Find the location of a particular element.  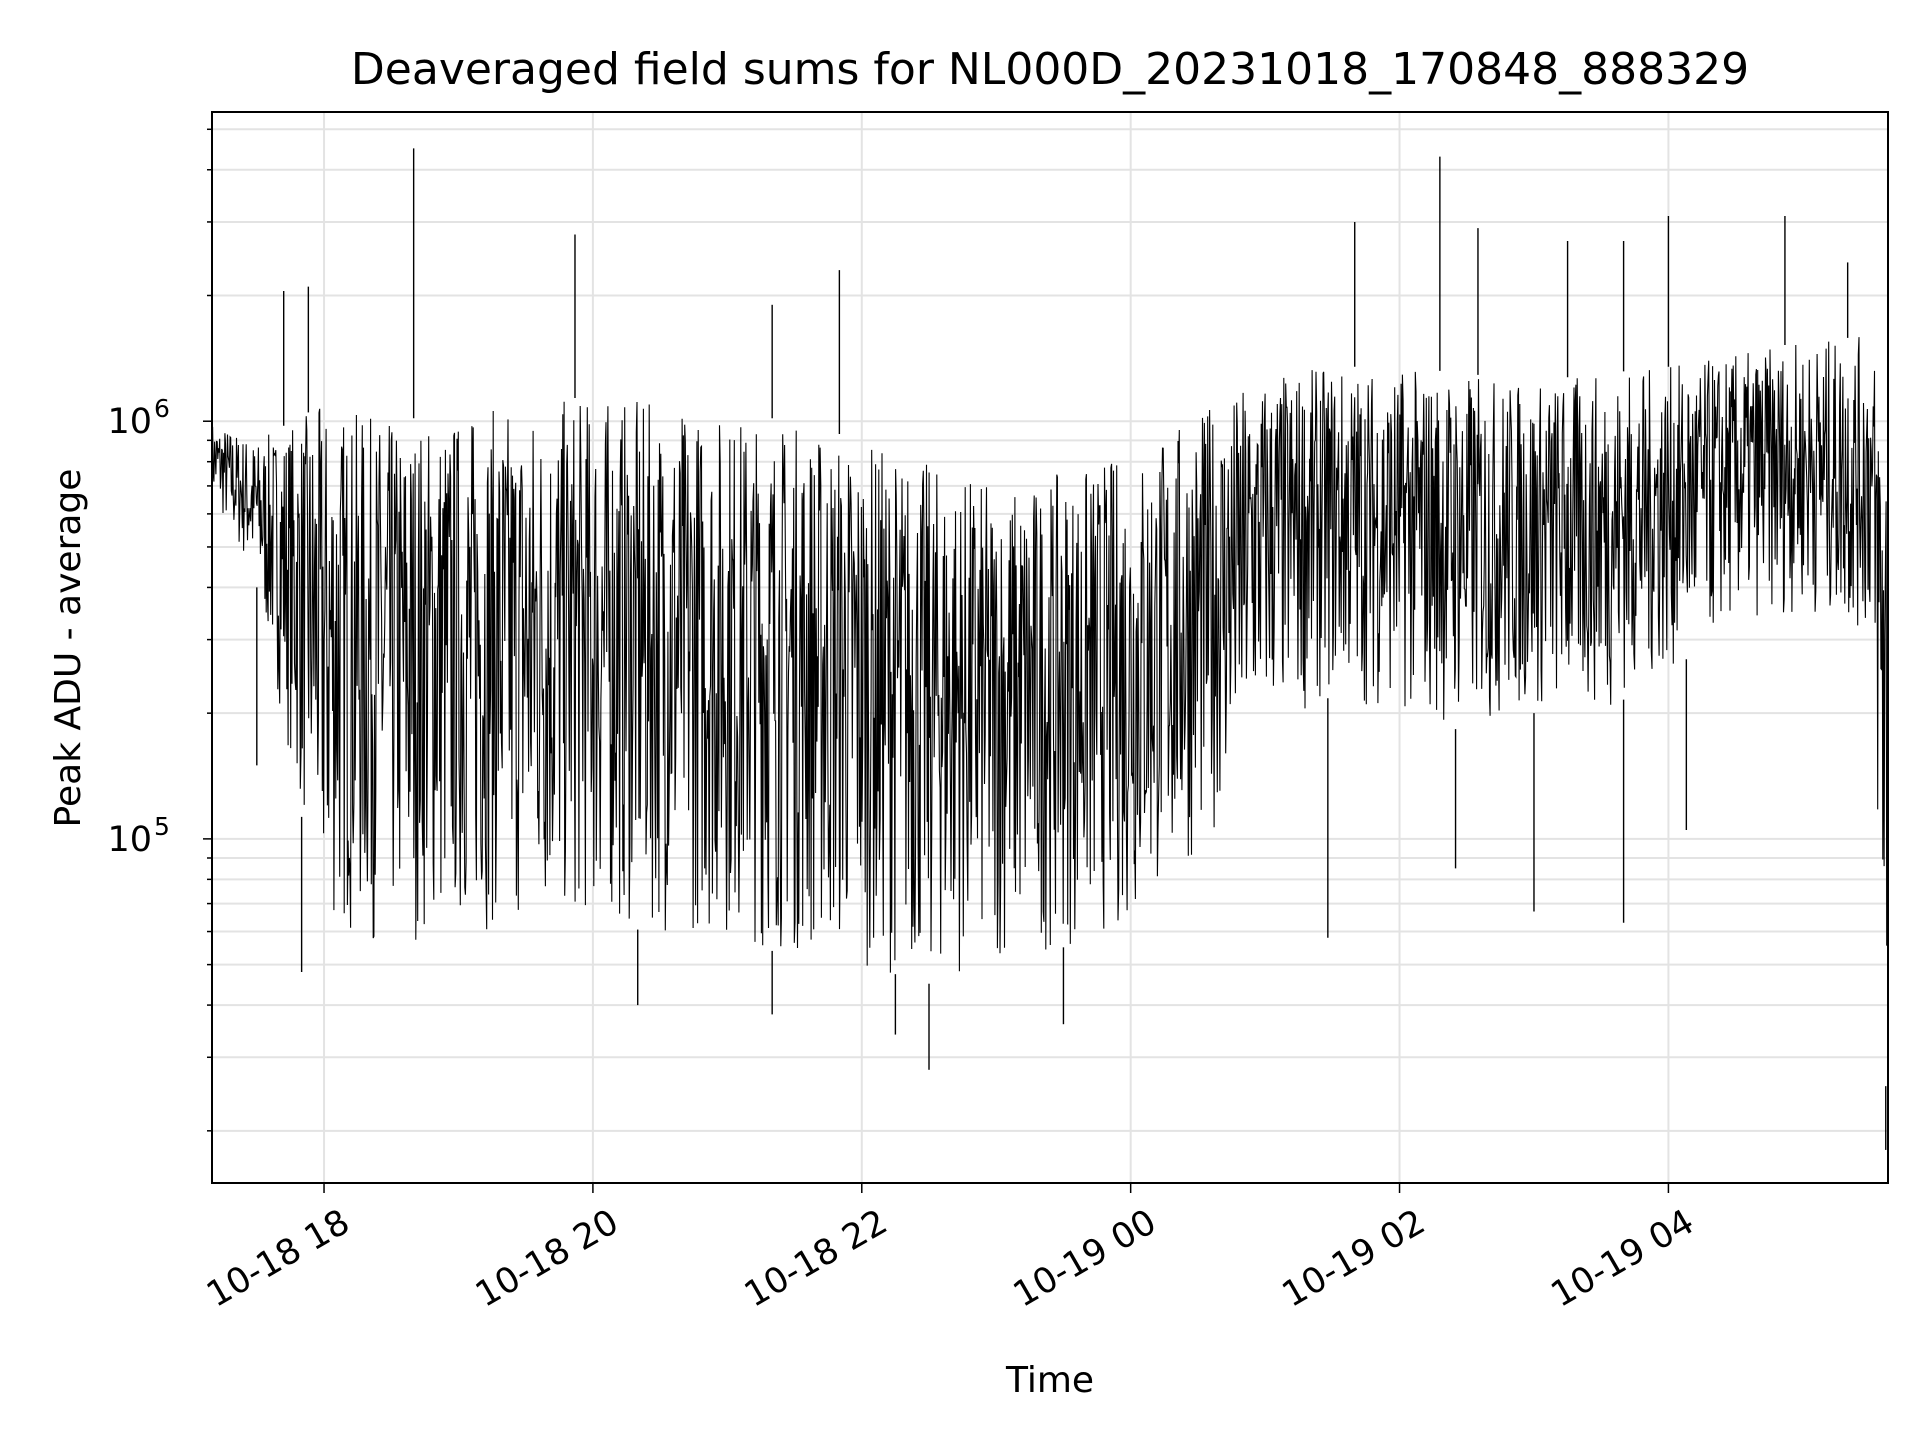

y-axis-label: Peak ADU - average is located at coordinates (68, 648).